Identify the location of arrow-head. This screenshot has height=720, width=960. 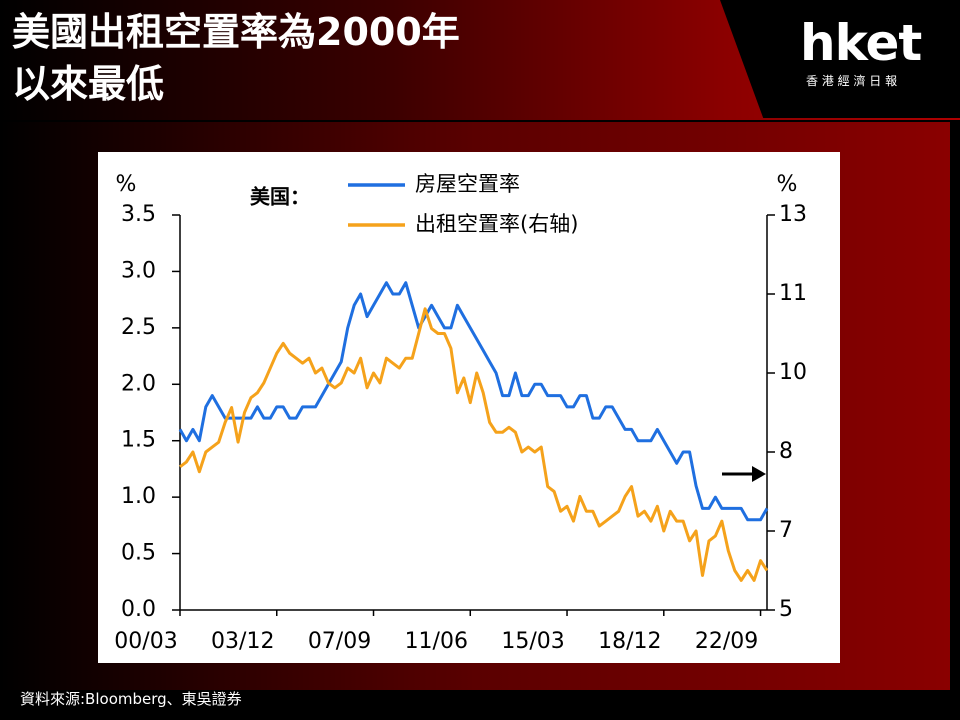
(759, 474).